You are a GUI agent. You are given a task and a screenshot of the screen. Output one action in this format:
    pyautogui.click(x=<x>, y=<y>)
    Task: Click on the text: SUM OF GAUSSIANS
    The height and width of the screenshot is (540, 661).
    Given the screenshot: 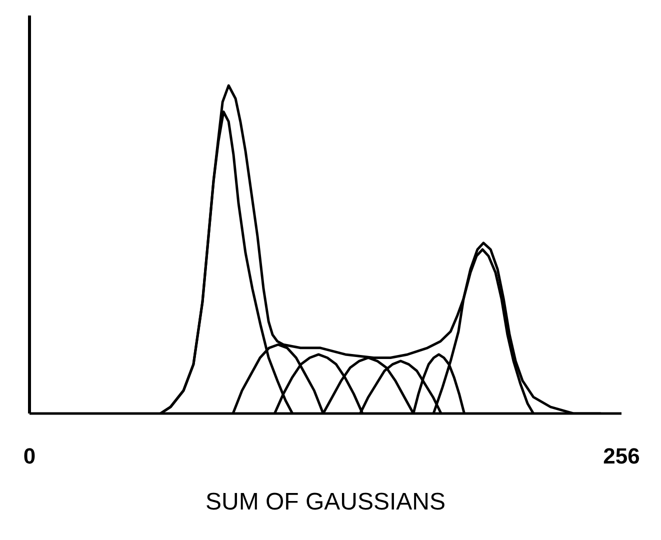 What is the action you would take?
    pyautogui.click(x=325, y=502)
    